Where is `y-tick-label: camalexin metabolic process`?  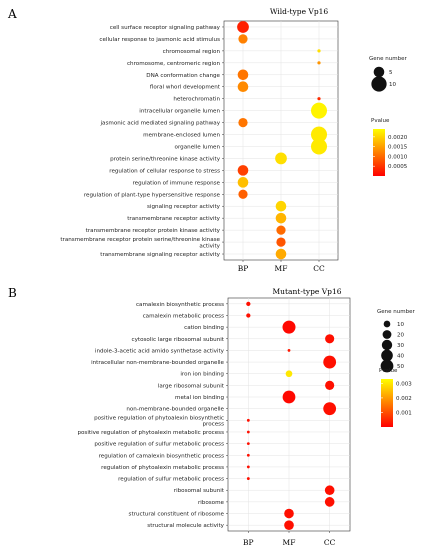
y-tick-label: camalexin metabolic process is located at coordinates (183, 316).